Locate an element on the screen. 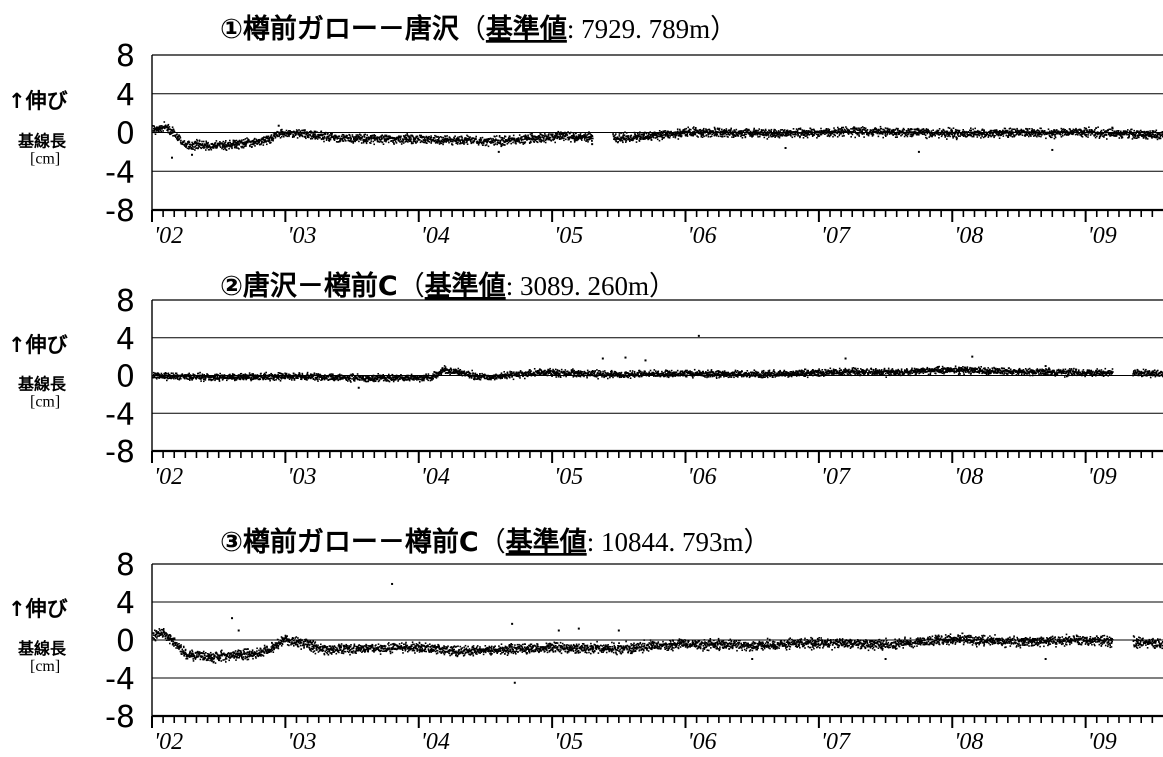 This screenshot has height=757, width=1163. y-unit-label: [cm] is located at coordinates (45, 402).